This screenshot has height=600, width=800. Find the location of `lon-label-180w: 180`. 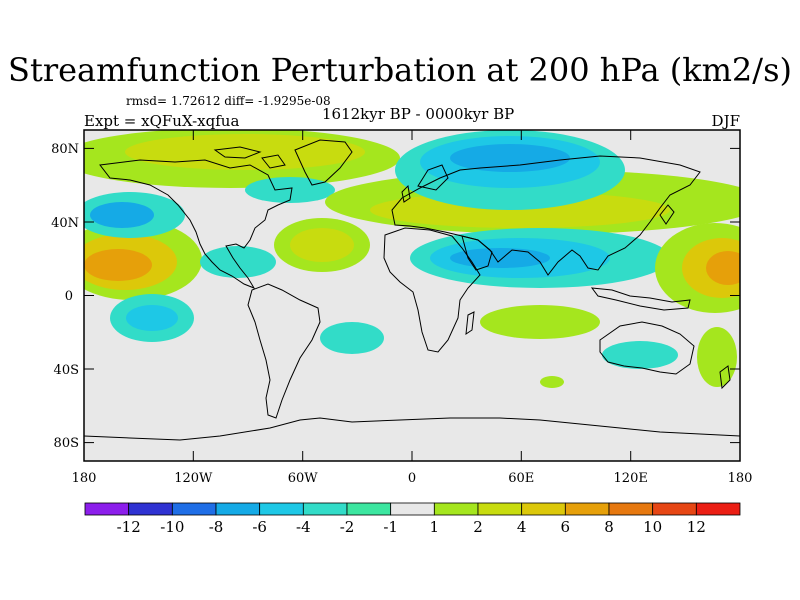

lon-label-180w: 180 is located at coordinates (84, 478).